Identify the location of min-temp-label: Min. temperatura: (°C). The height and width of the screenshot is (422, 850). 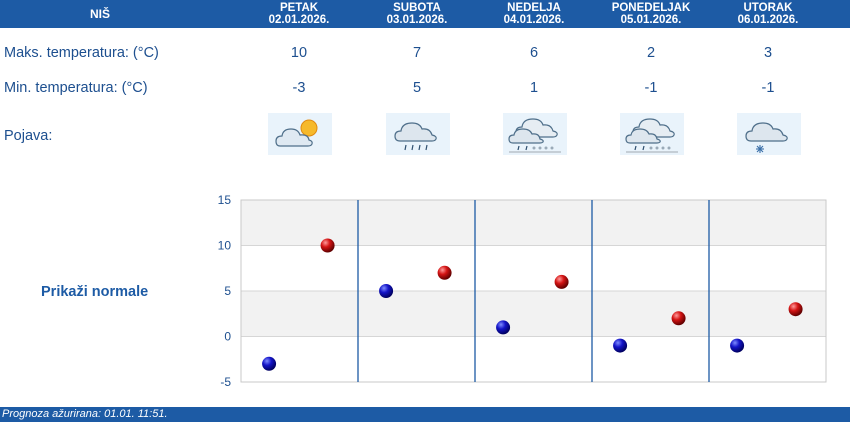
(76, 88).